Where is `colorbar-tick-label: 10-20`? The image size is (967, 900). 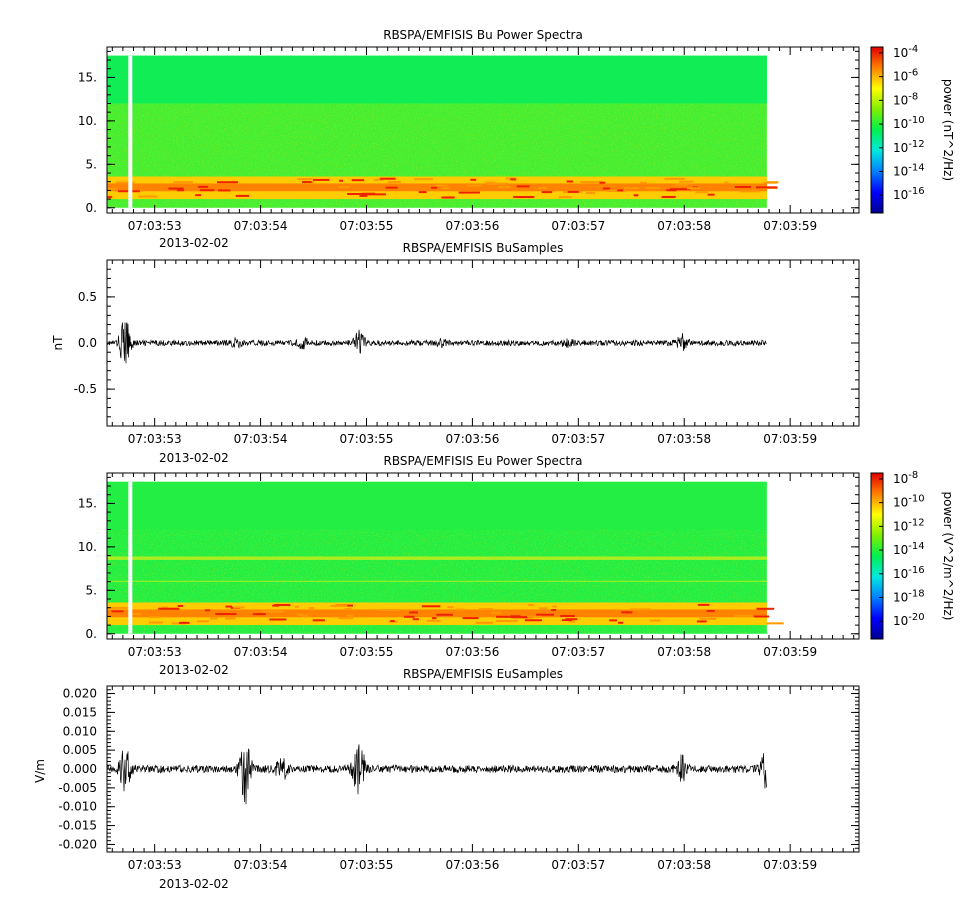
colorbar-tick-label: 10-20 is located at coordinates (909, 620).